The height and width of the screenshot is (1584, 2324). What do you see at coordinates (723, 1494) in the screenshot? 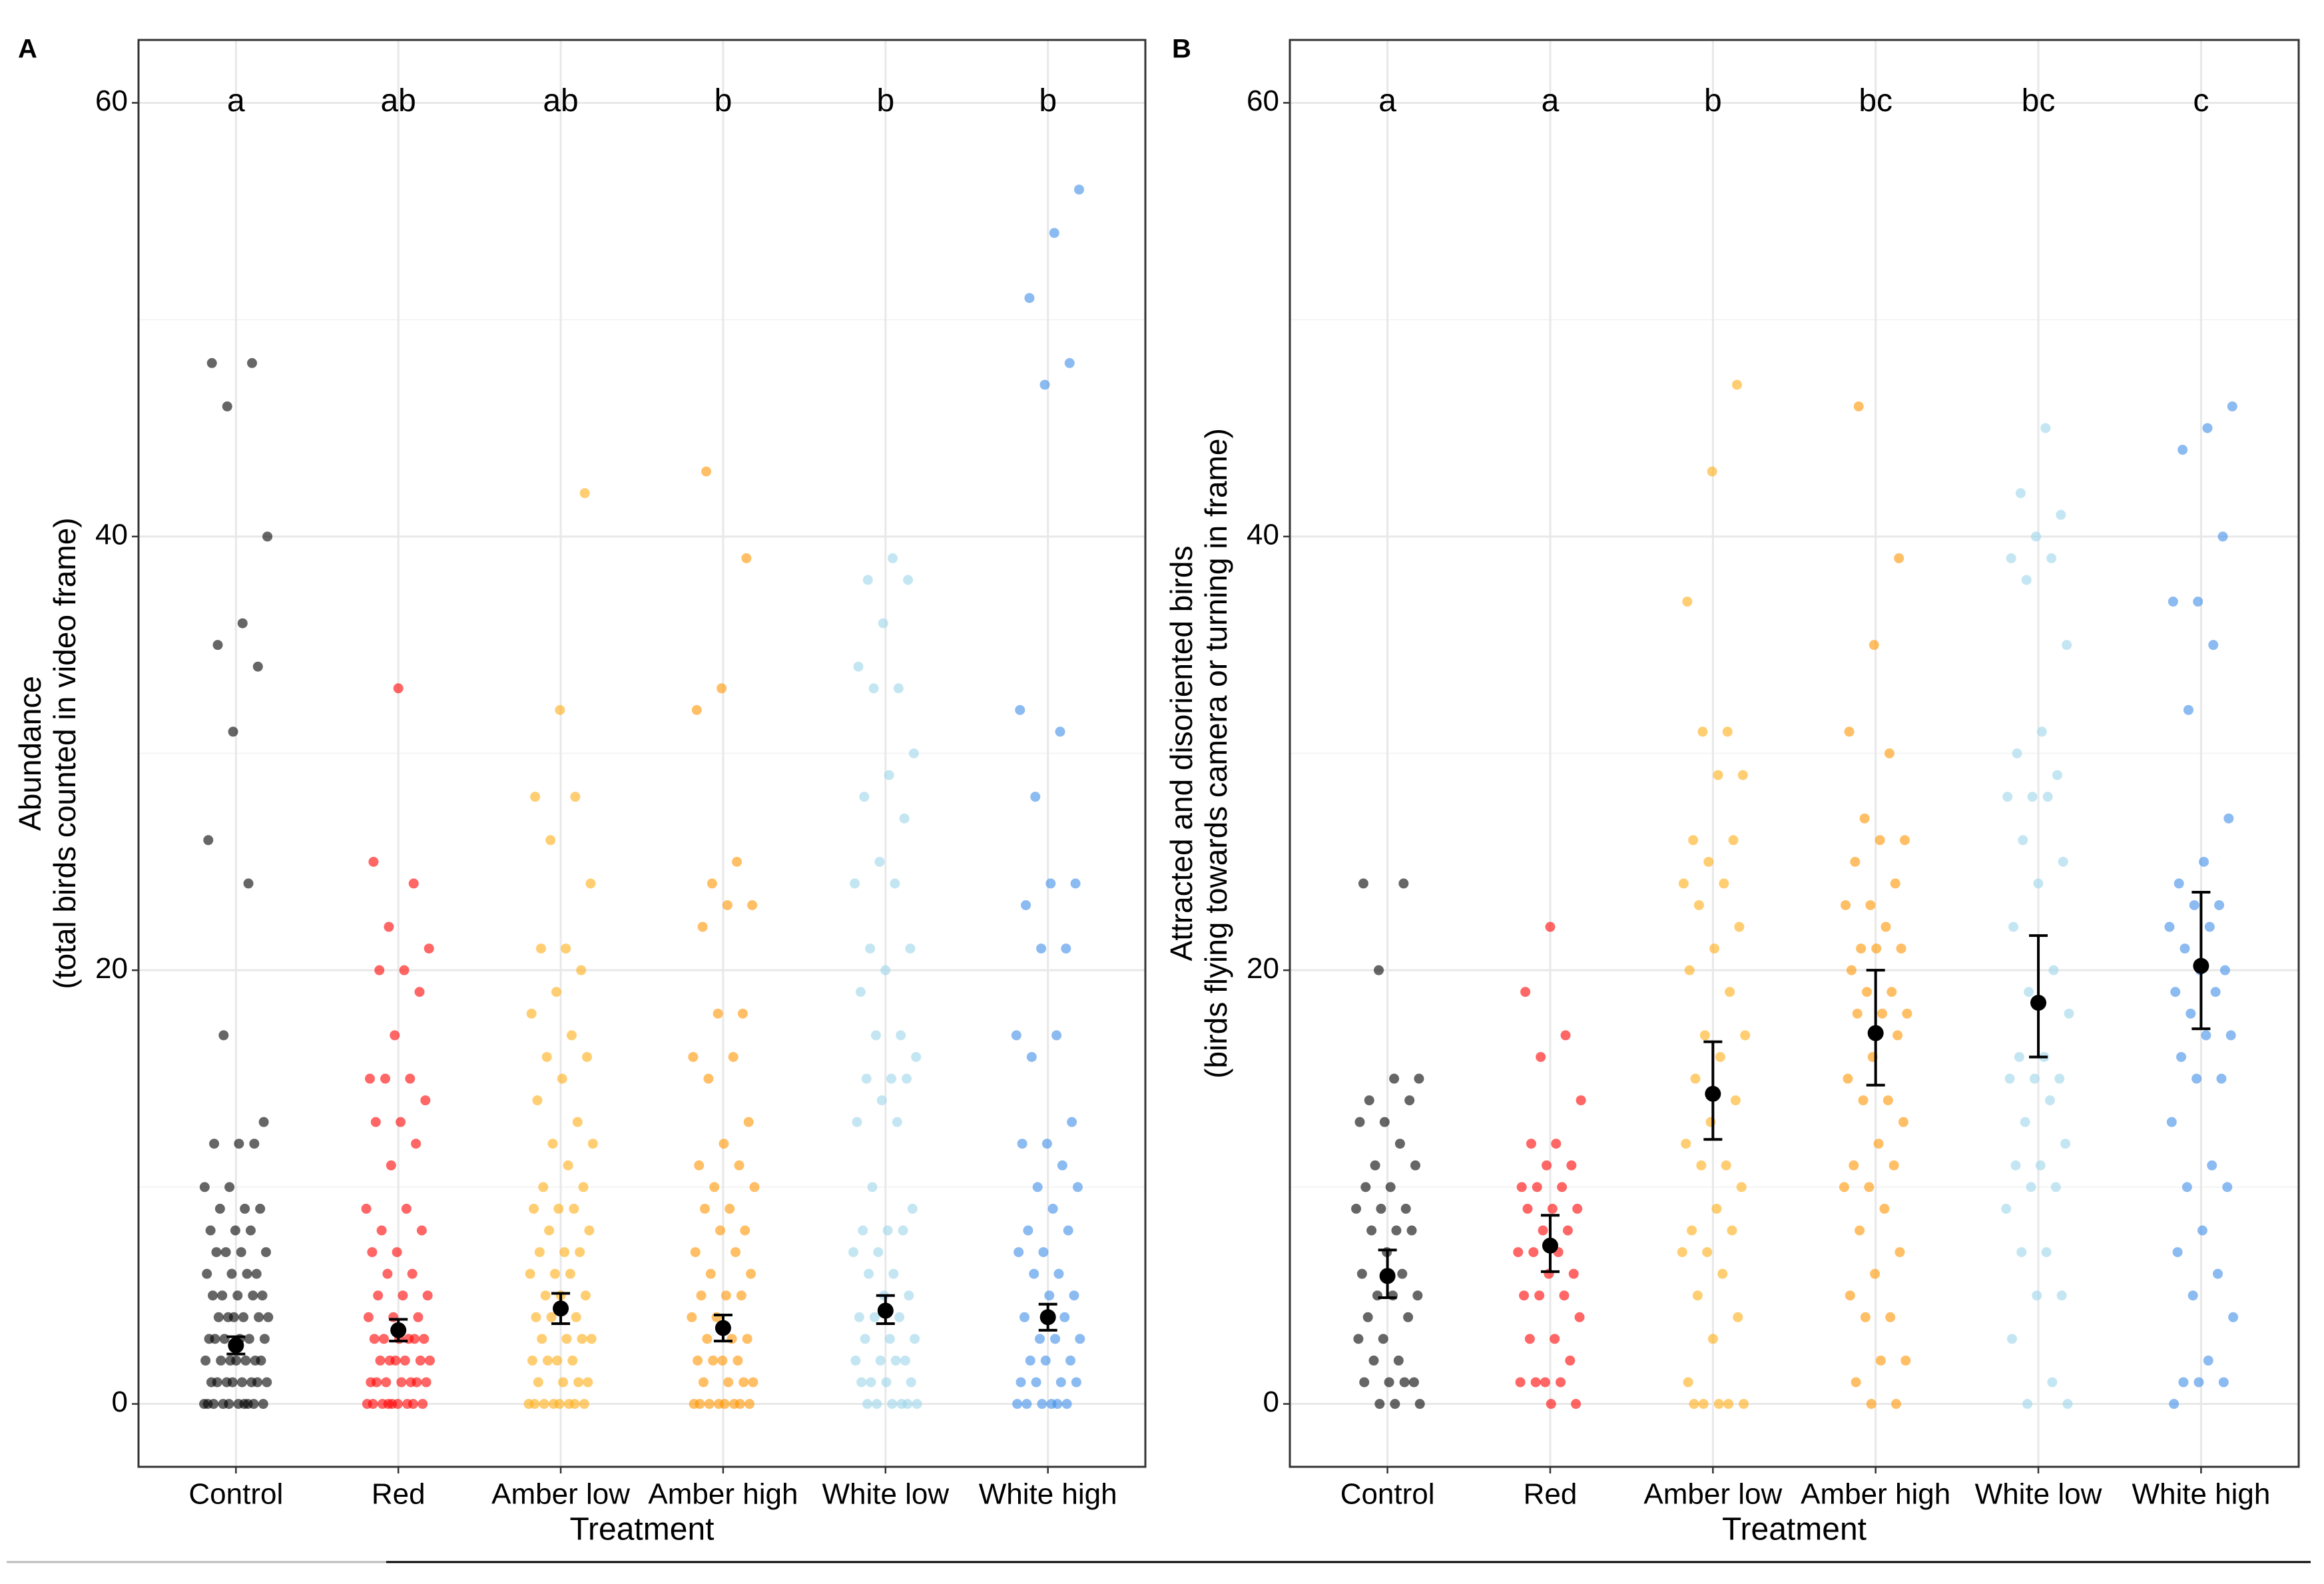
I see `x-tick-label: Amber high` at bounding box center [723, 1494].